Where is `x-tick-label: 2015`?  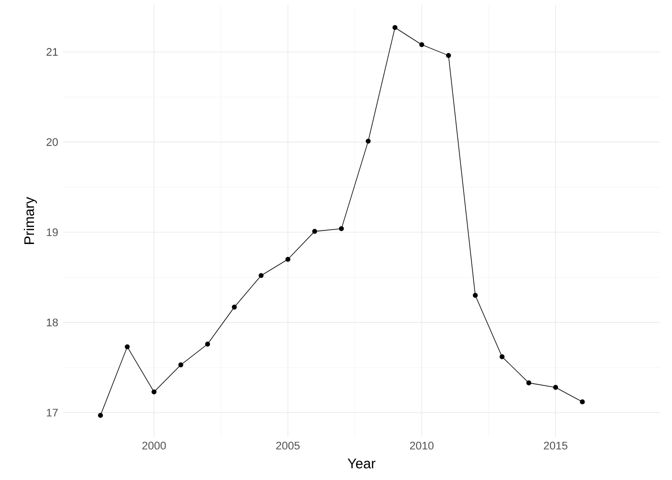 x-tick-label: 2015 is located at coordinates (556, 446).